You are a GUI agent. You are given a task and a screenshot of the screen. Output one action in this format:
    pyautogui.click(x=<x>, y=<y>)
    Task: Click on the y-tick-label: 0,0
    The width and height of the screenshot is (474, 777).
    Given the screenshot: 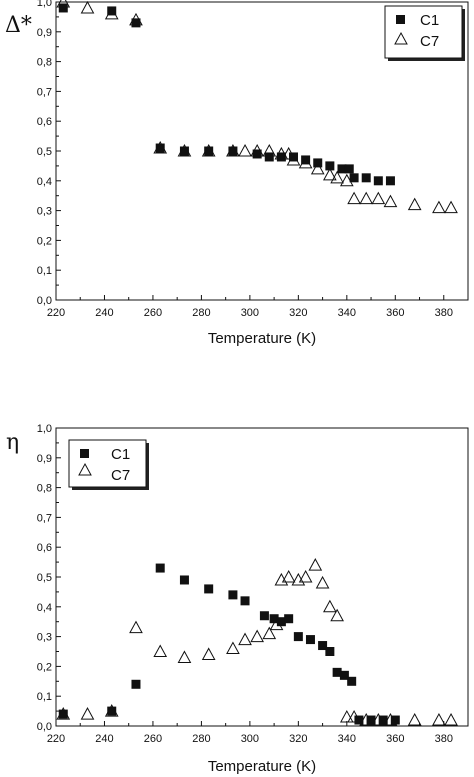 What is the action you would take?
    pyautogui.click(x=44, y=727)
    